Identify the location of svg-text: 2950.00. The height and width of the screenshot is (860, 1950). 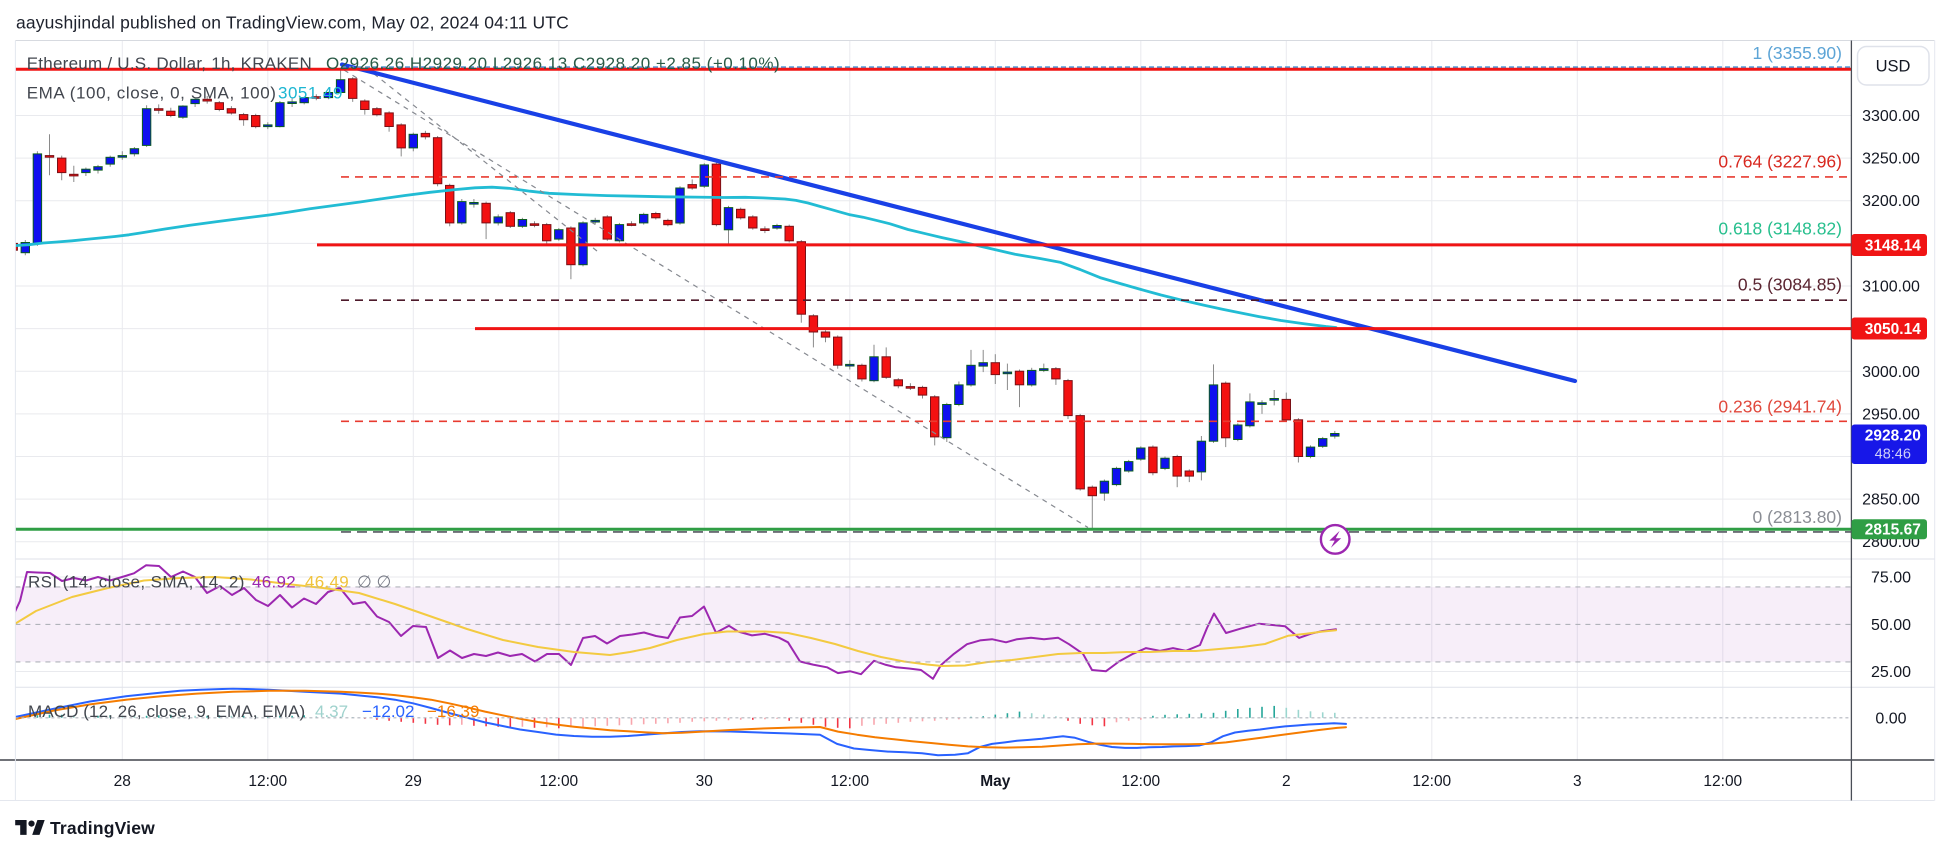
(1891, 414).